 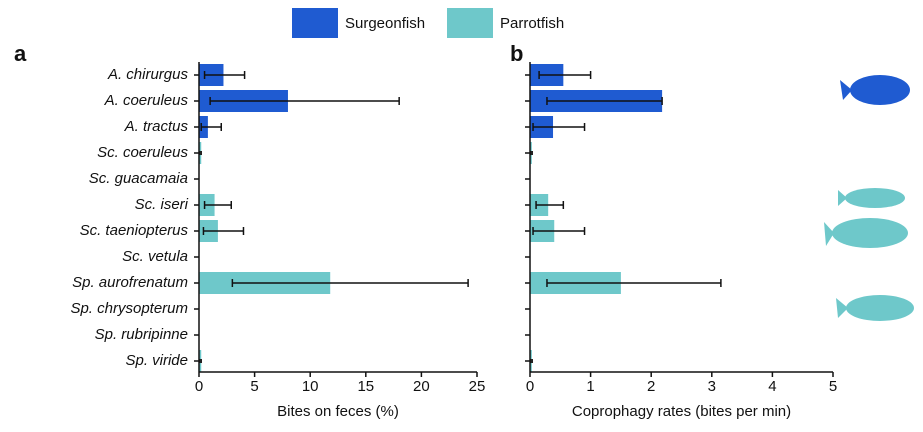 I want to click on x-tick-label: 15, so click(x=365, y=386).